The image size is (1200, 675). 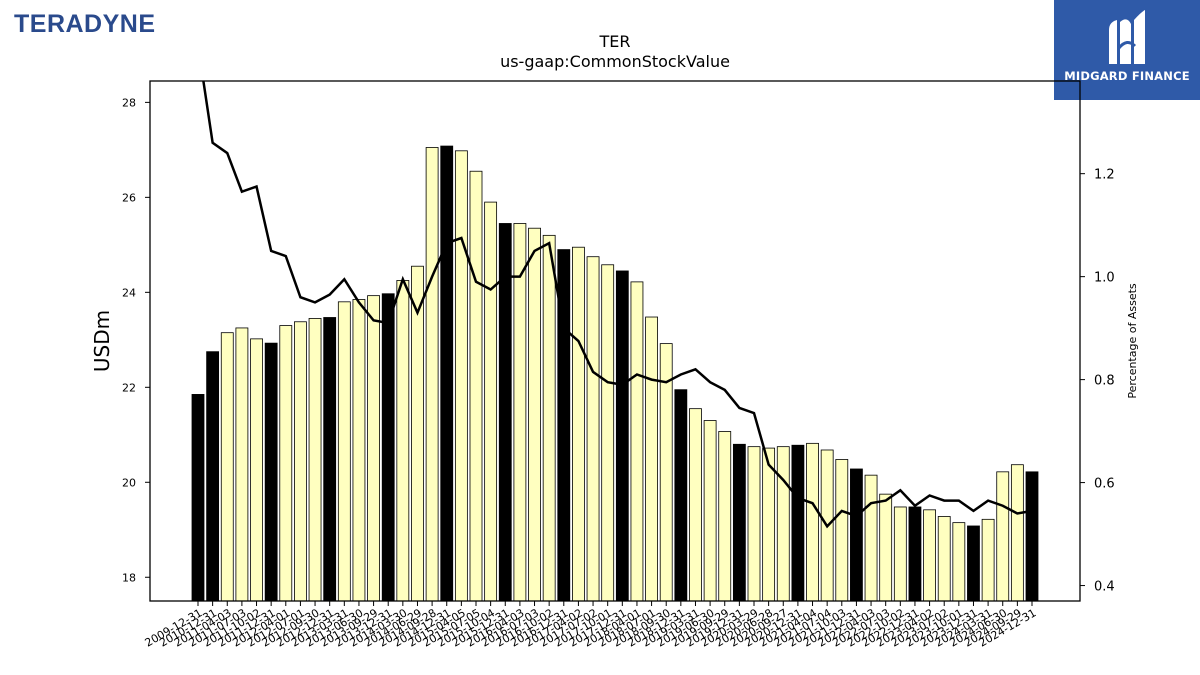 I want to click on chart-title: TER, so click(x=615, y=41).